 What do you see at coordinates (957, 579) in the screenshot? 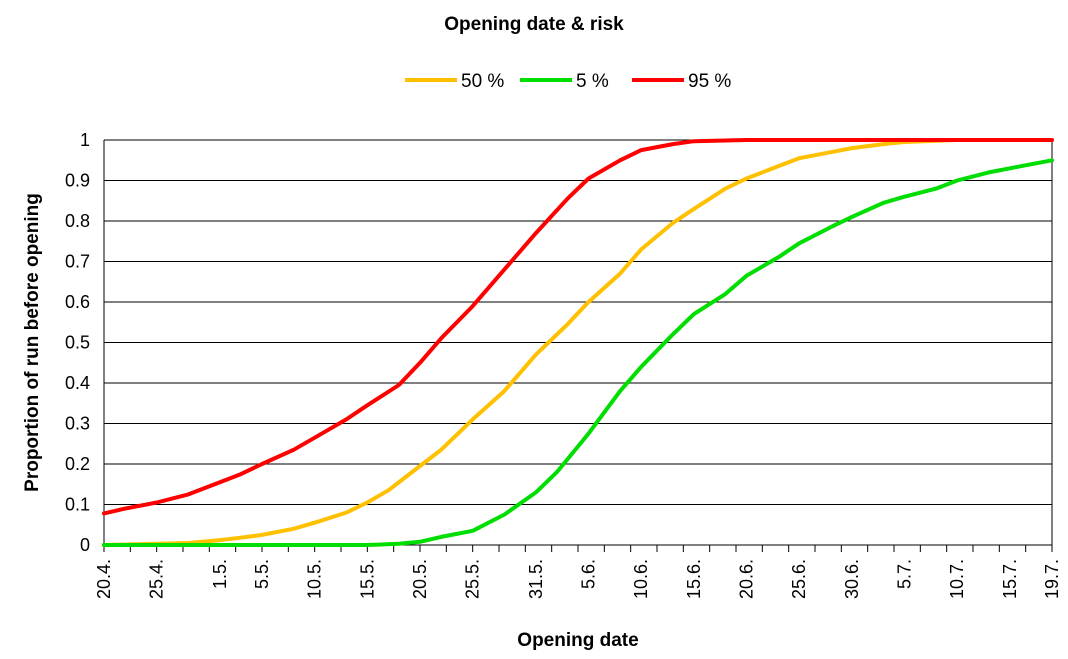
I see `x-tick-label: 10.7.` at bounding box center [957, 579].